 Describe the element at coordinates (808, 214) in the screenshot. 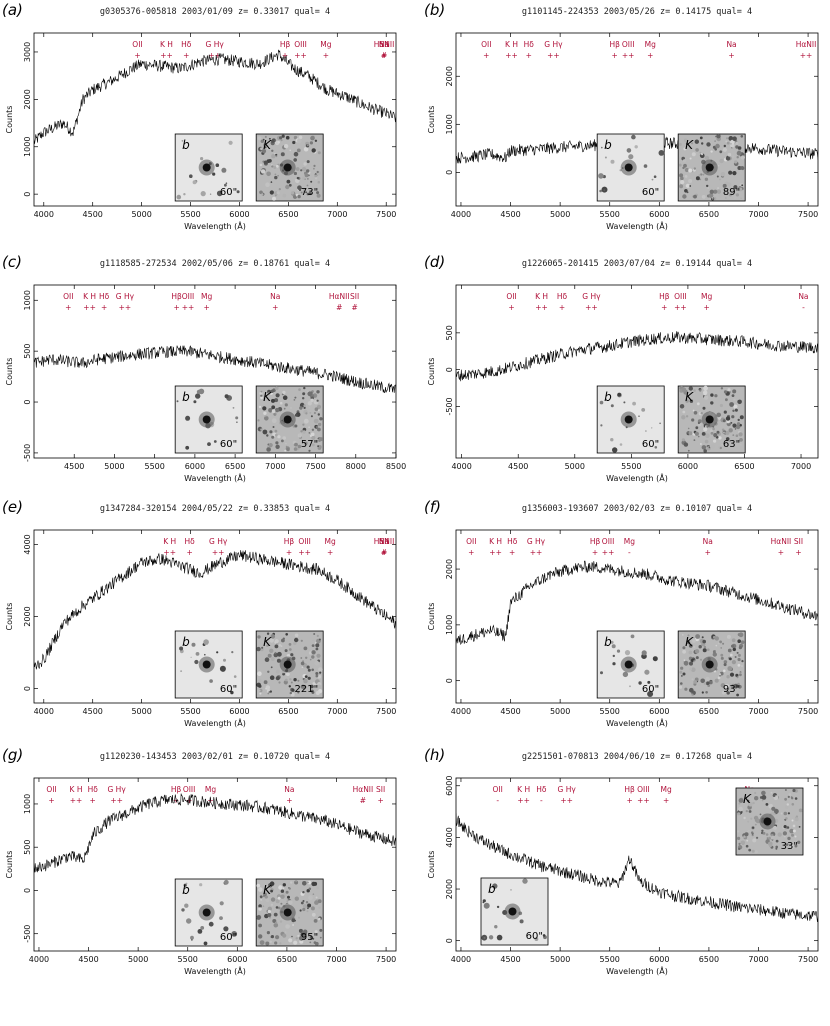

I see `x-tick-label: 7500` at that location.